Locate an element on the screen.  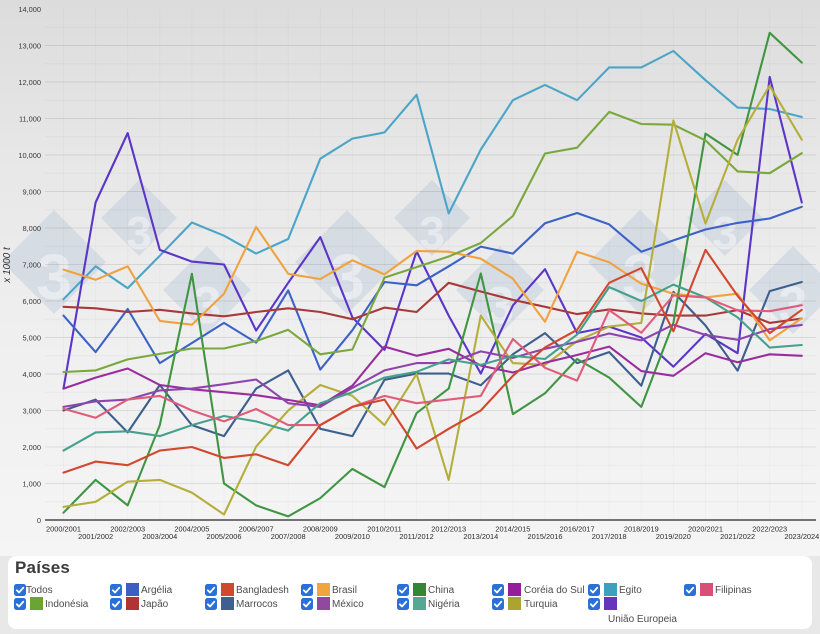
svg-text: 2000/2001 is located at coordinates (63, 528).